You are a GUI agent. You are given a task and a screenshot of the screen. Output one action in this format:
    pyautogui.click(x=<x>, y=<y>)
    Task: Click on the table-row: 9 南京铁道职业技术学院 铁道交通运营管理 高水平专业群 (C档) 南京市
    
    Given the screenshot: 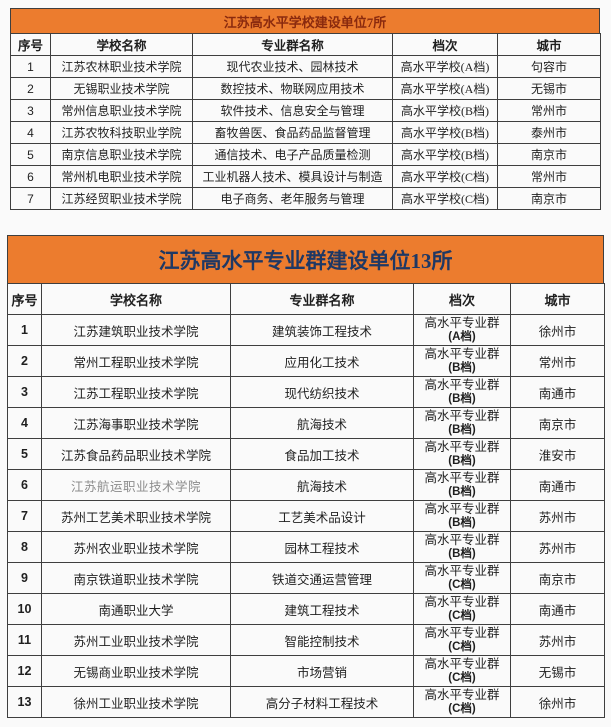 What is the action you would take?
    pyautogui.click(x=306, y=578)
    